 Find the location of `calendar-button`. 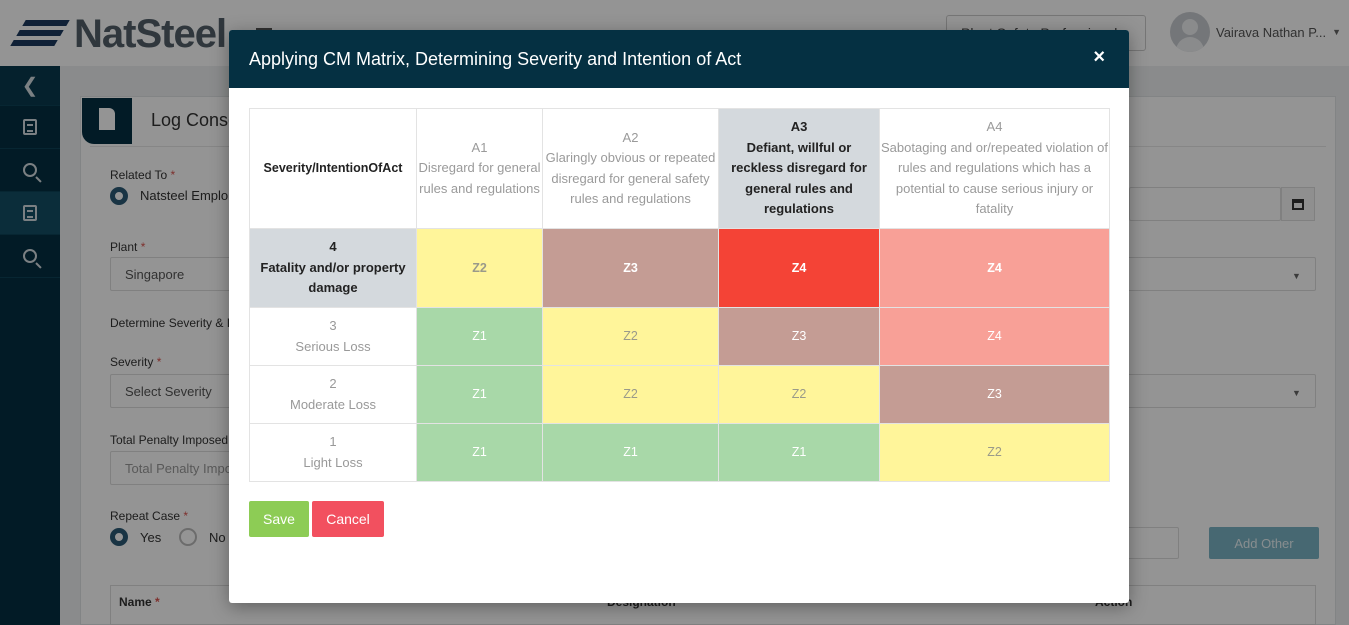

calendar-button is located at coordinates (1298, 204).